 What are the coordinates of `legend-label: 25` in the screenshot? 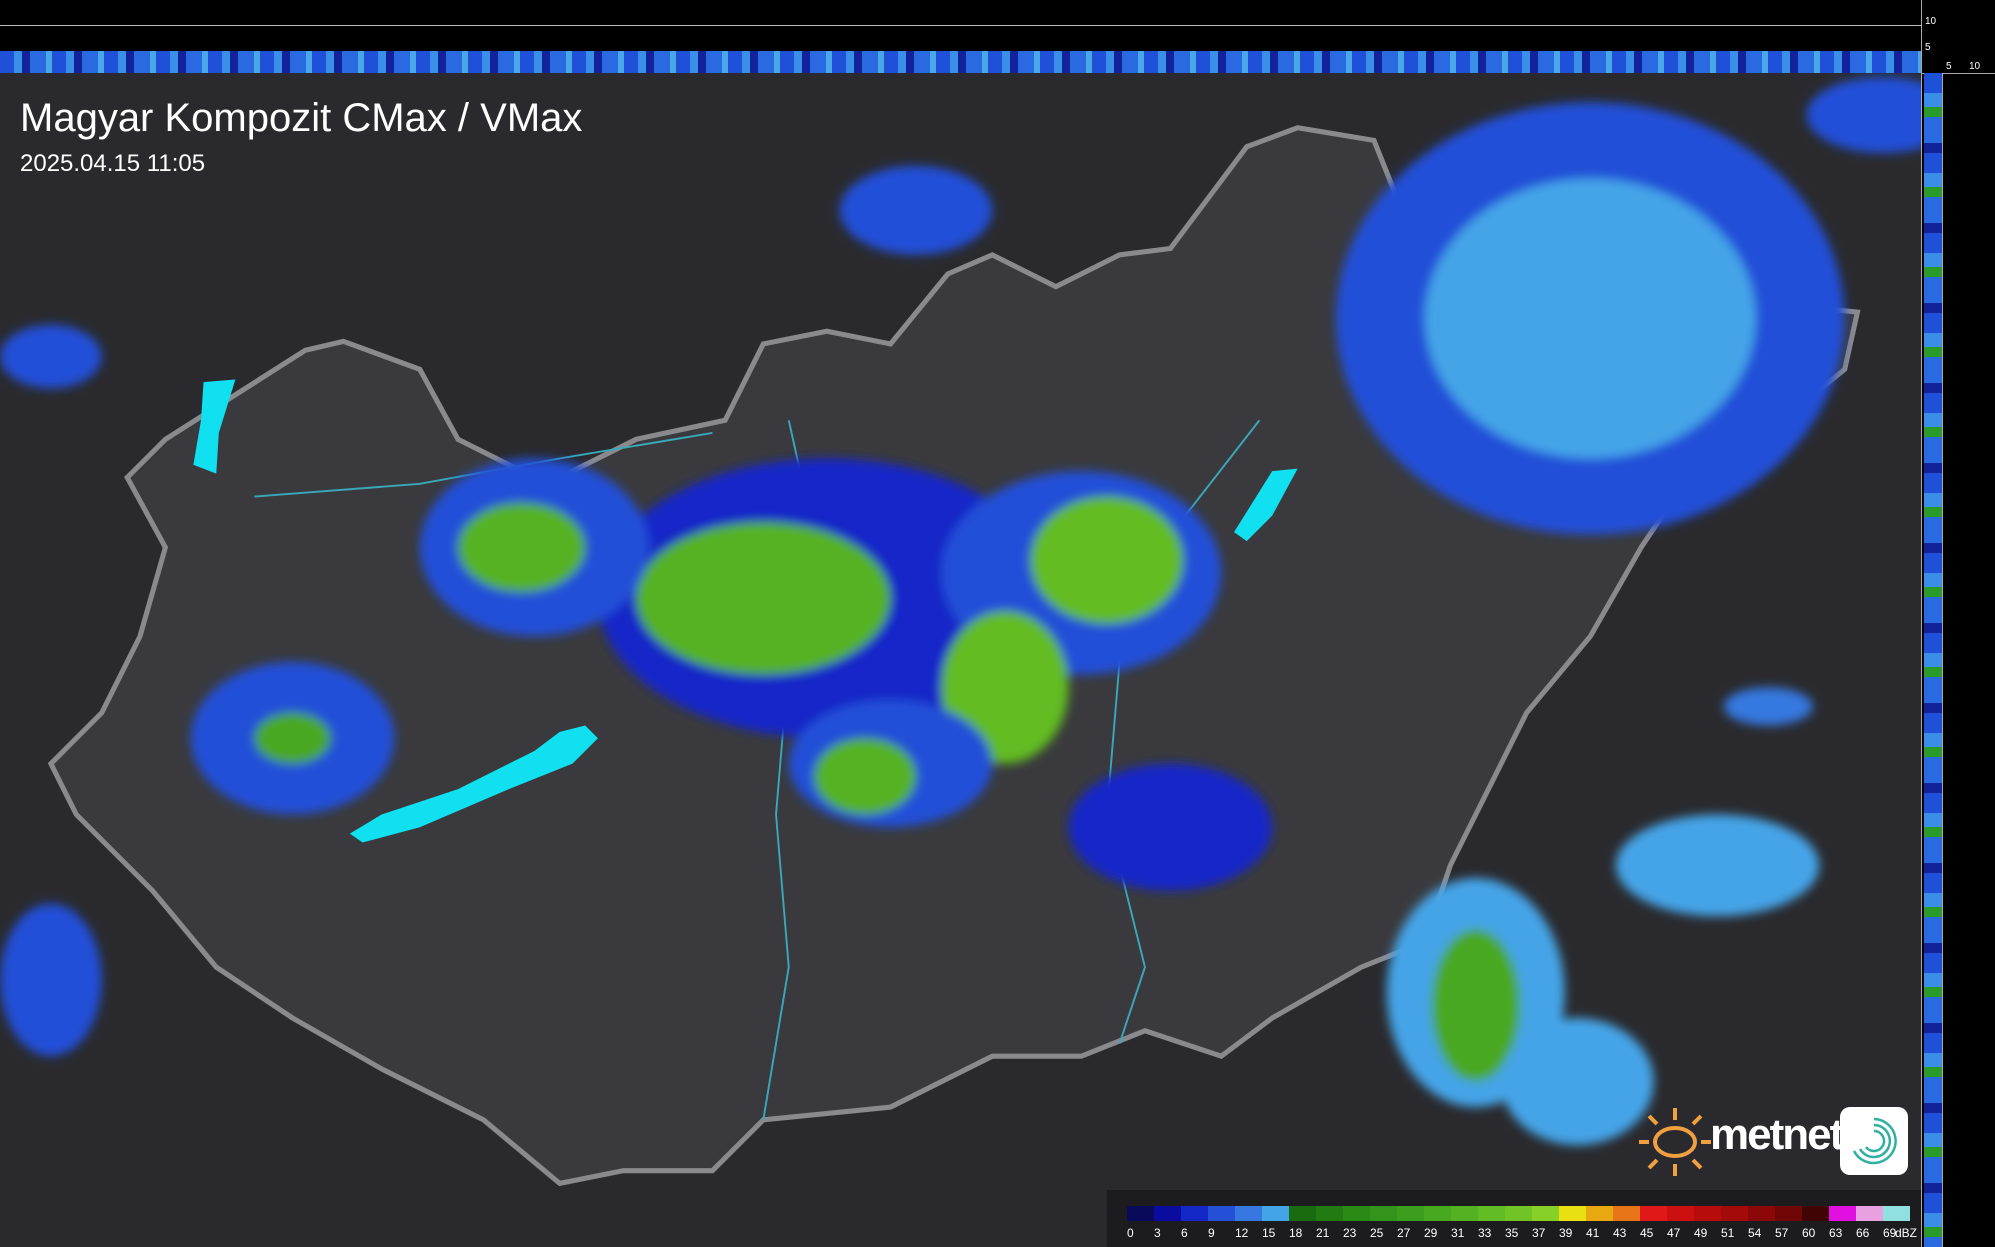 It's located at (1377, 1233).